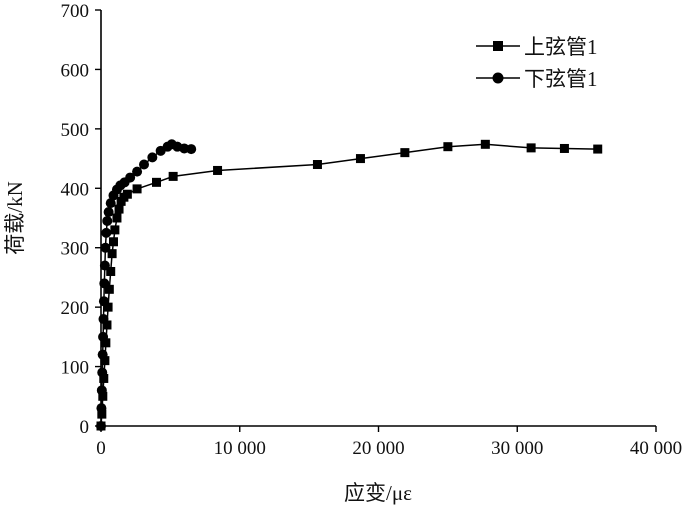  I want to click on x-axis-title: 应变/με, so click(378, 493).